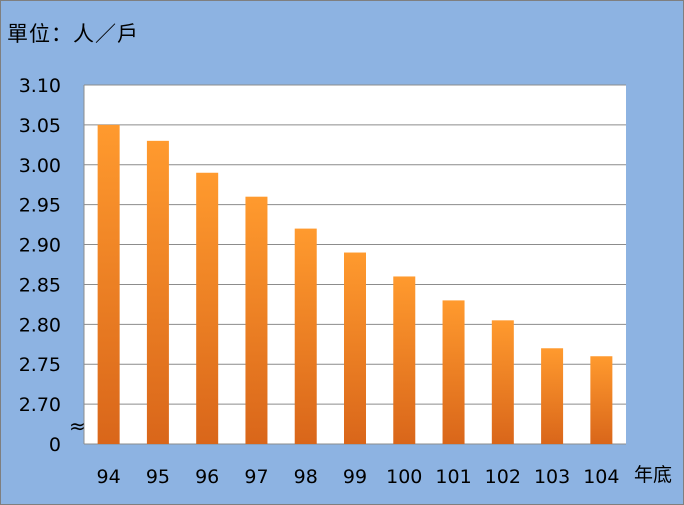  Describe the element at coordinates (158, 477) in the screenshot. I see `x-tick-label: 95` at that location.